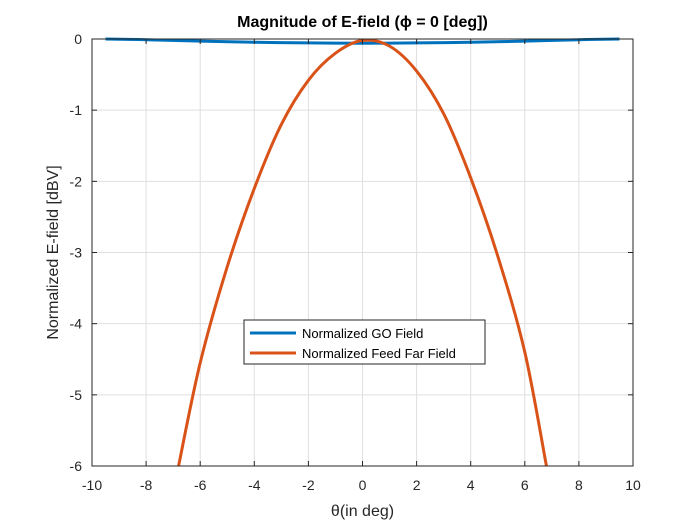 Image resolution: width=700 pixels, height=530 pixels. What do you see at coordinates (362, 22) in the screenshot?
I see `chart-title: Magnitude of E-field (ϕ = 0 [deg])` at bounding box center [362, 22].